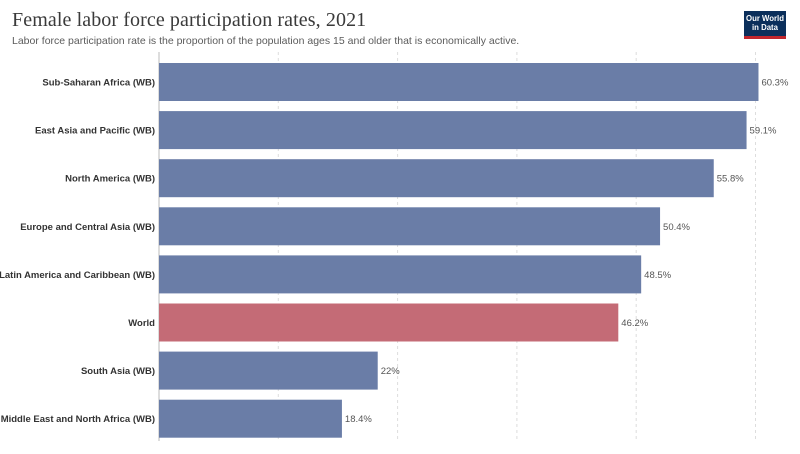 This screenshot has width=800, height=454. I want to click on value-label: 60.3%, so click(774, 83).